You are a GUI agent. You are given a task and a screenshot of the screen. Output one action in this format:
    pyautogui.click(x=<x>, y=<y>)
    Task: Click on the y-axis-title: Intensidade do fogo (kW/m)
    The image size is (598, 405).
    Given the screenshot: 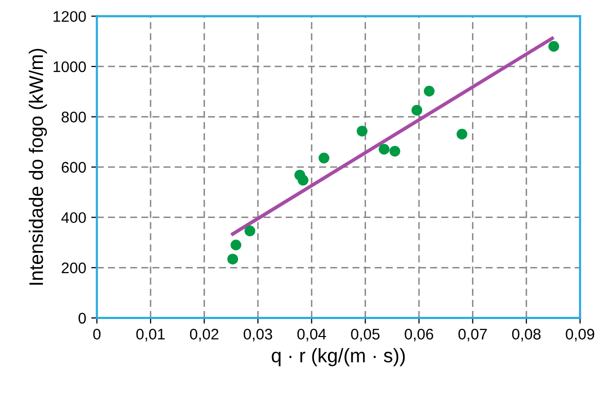 What is the action you would take?
    pyautogui.click(x=37, y=166)
    